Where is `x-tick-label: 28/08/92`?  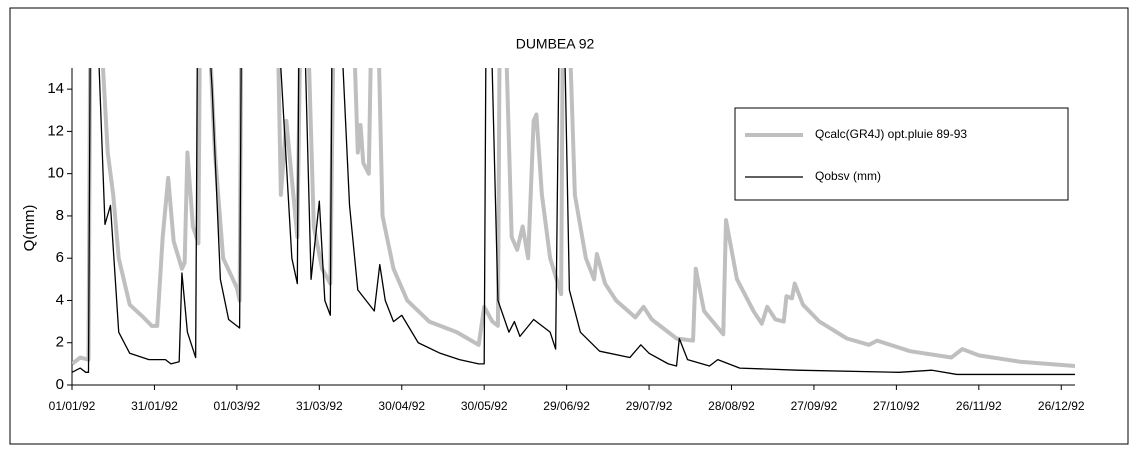
x-tick-label: 28/08/92 is located at coordinates (731, 406).